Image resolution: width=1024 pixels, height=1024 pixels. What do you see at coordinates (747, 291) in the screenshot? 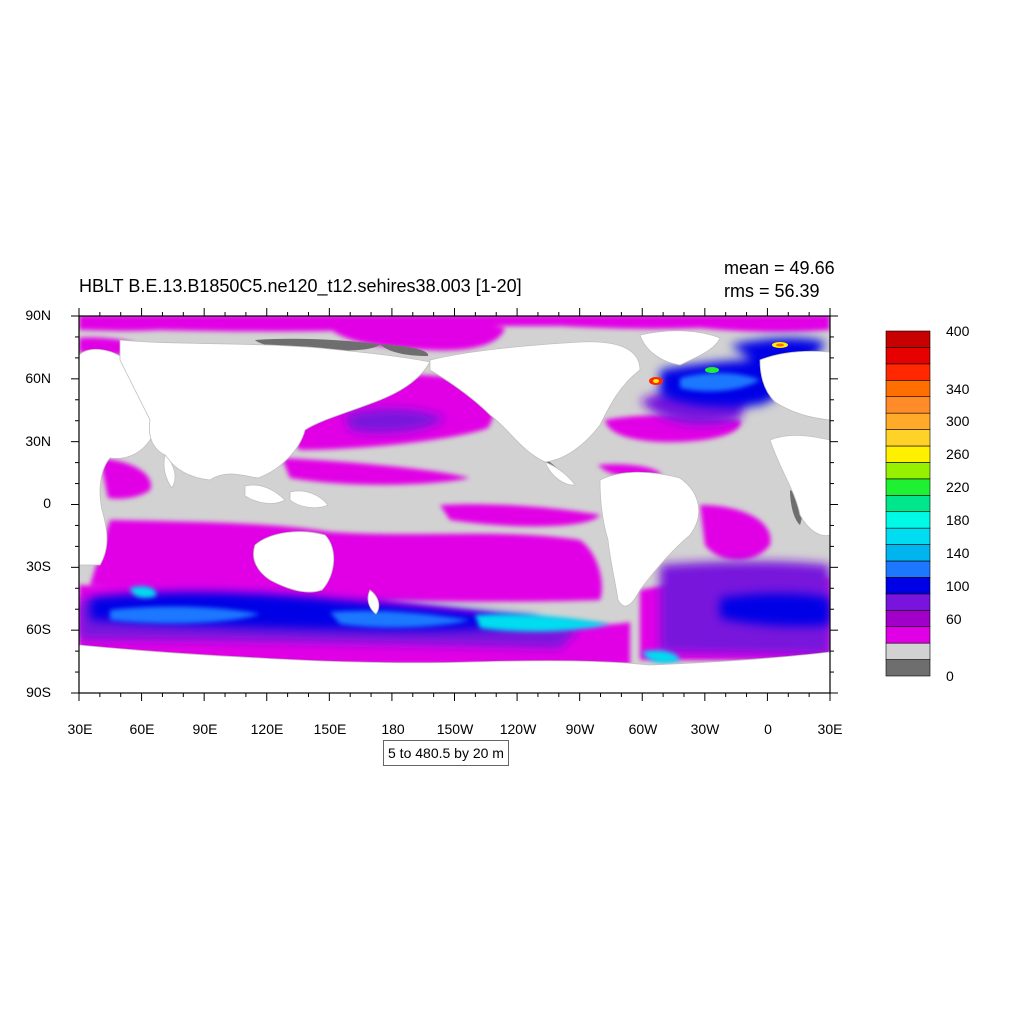
I see `rms-label: rms =` at bounding box center [747, 291].